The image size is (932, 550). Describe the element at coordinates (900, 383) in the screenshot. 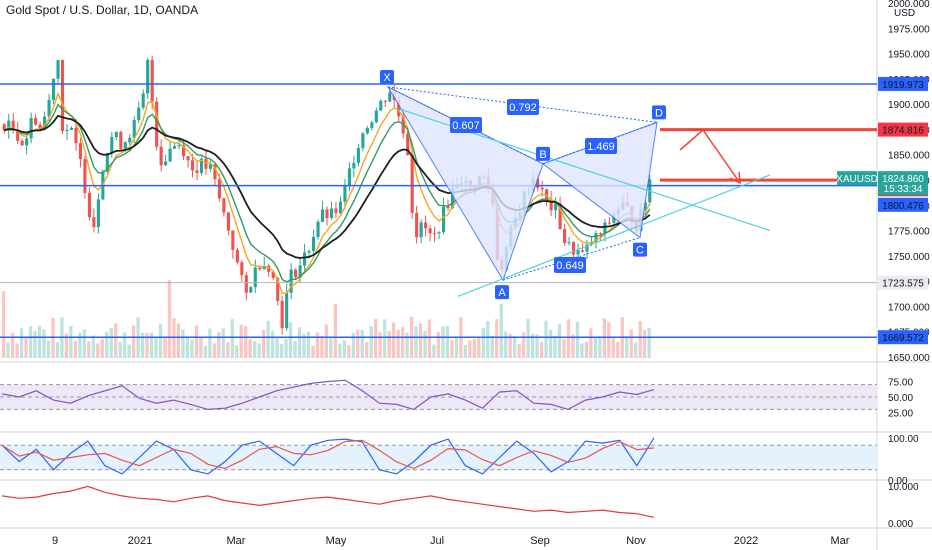

I see `rsi-axis-tick: 75.00` at that location.